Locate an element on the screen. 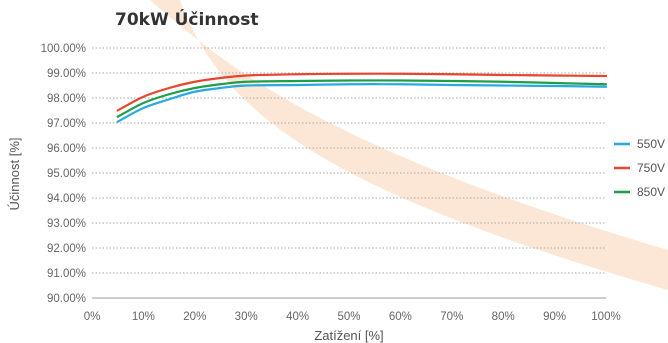 This screenshot has height=343, width=668. x-tick-label: 70% is located at coordinates (451, 317).